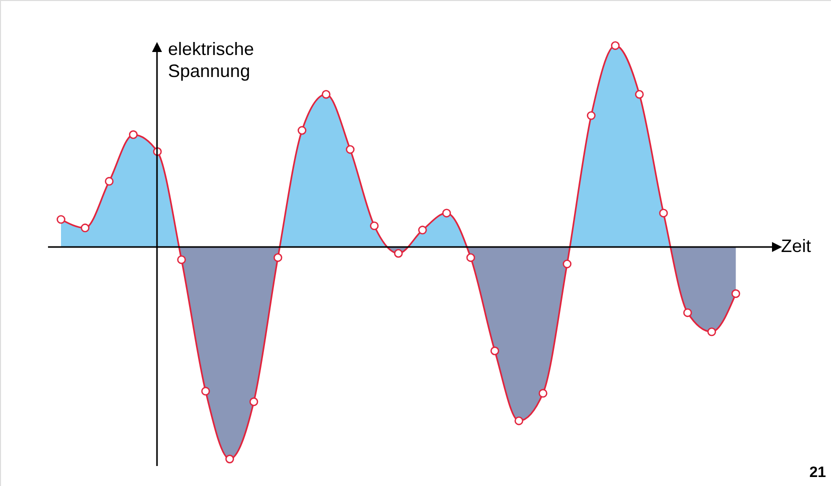 This screenshot has width=831, height=486. What do you see at coordinates (796, 246) in the screenshot?
I see `x-axis-title: Zeit` at bounding box center [796, 246].